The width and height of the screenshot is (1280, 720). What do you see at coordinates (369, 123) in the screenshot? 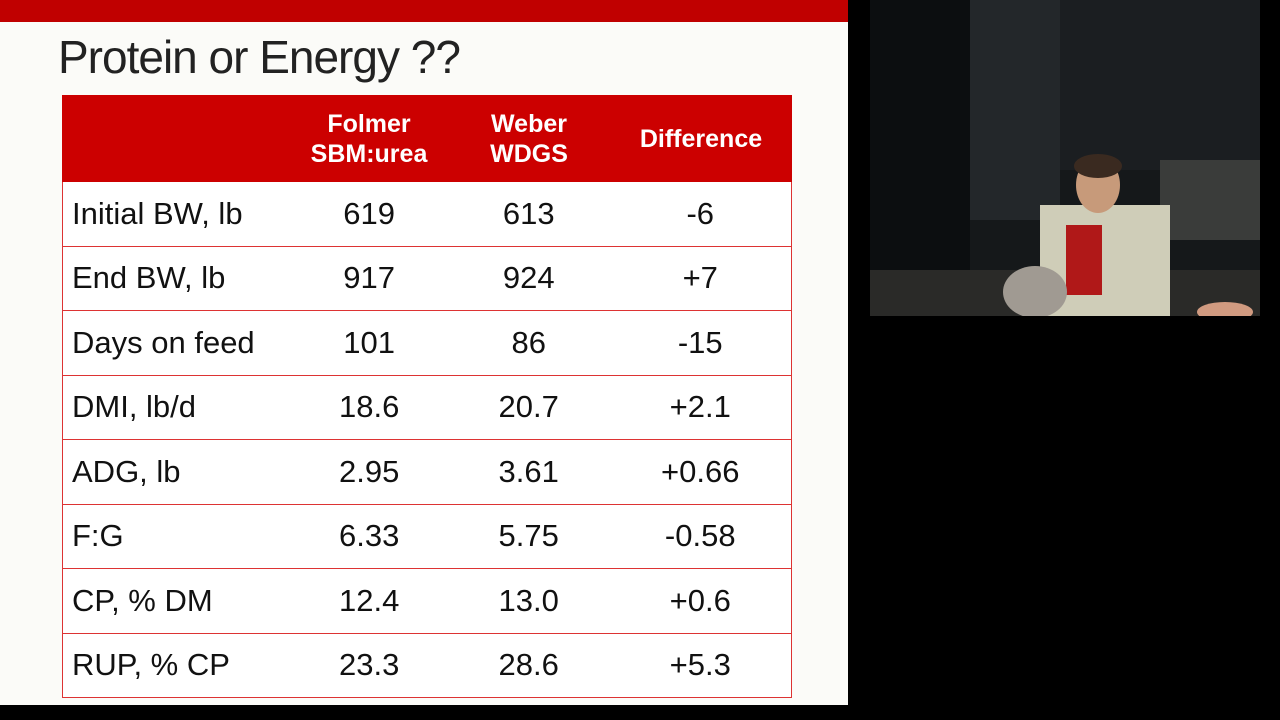
I see `header-line: Folmer` at bounding box center [369, 123].